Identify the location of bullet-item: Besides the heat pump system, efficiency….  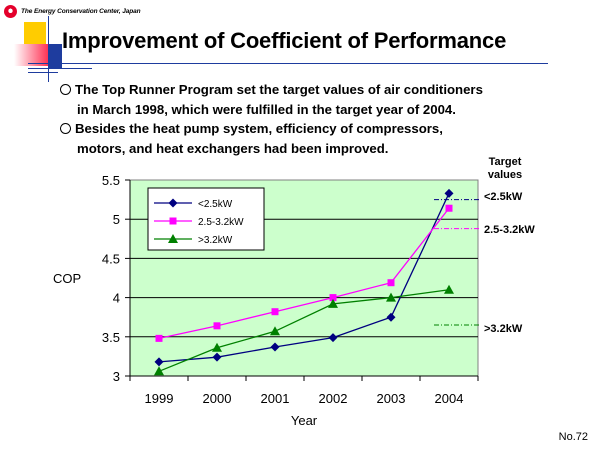
(305, 138).